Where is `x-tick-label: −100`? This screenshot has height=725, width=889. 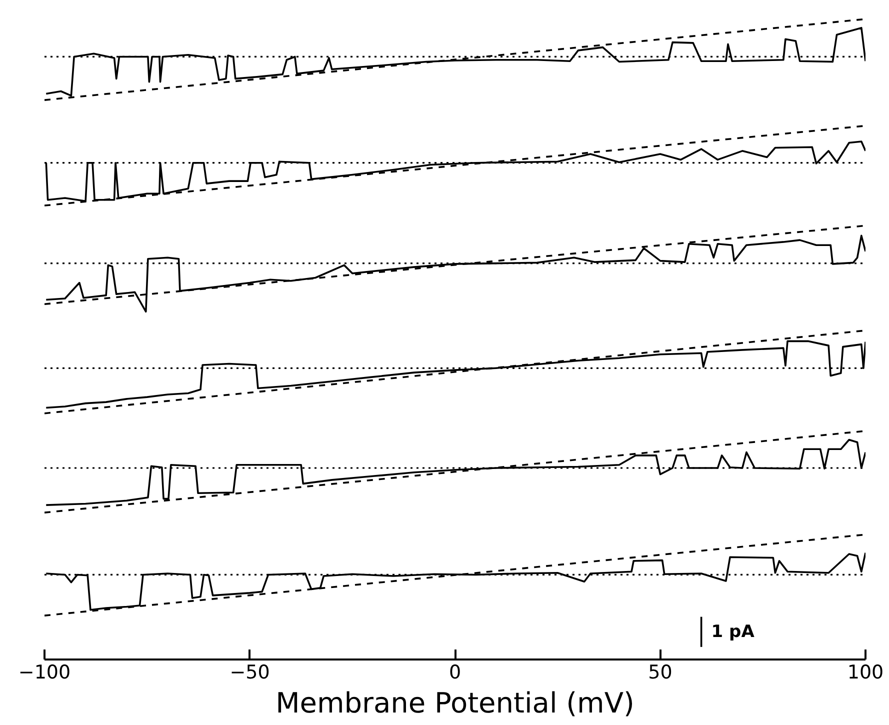
x-tick-label: −100 is located at coordinates (44, 673).